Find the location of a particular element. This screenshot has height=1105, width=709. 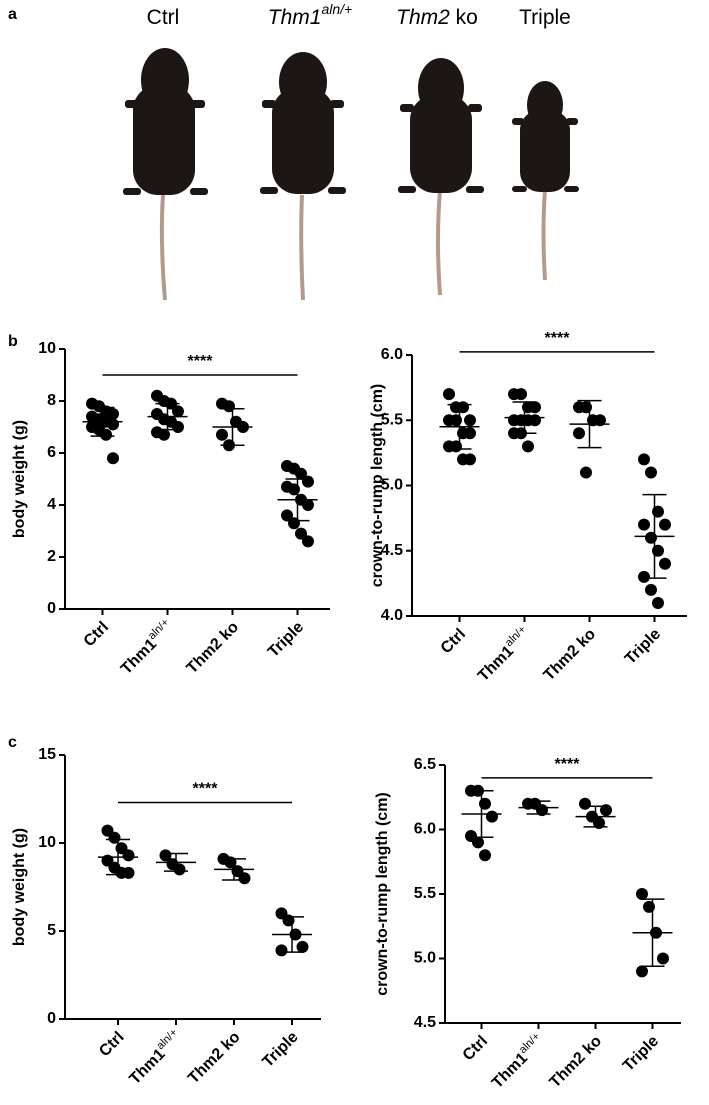

photo-label-text: Thm2 is located at coordinates (423, 17).